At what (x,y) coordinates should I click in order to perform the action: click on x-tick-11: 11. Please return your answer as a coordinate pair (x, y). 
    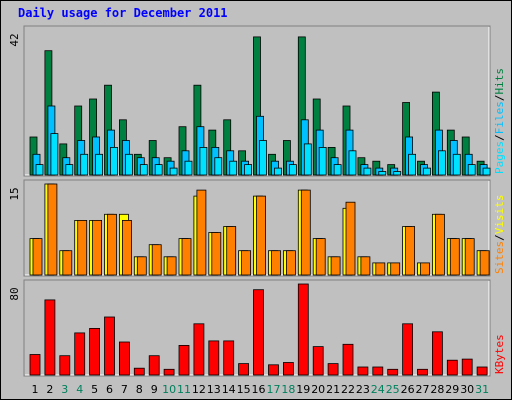
    Looking at the image, I should click on (184, 389).